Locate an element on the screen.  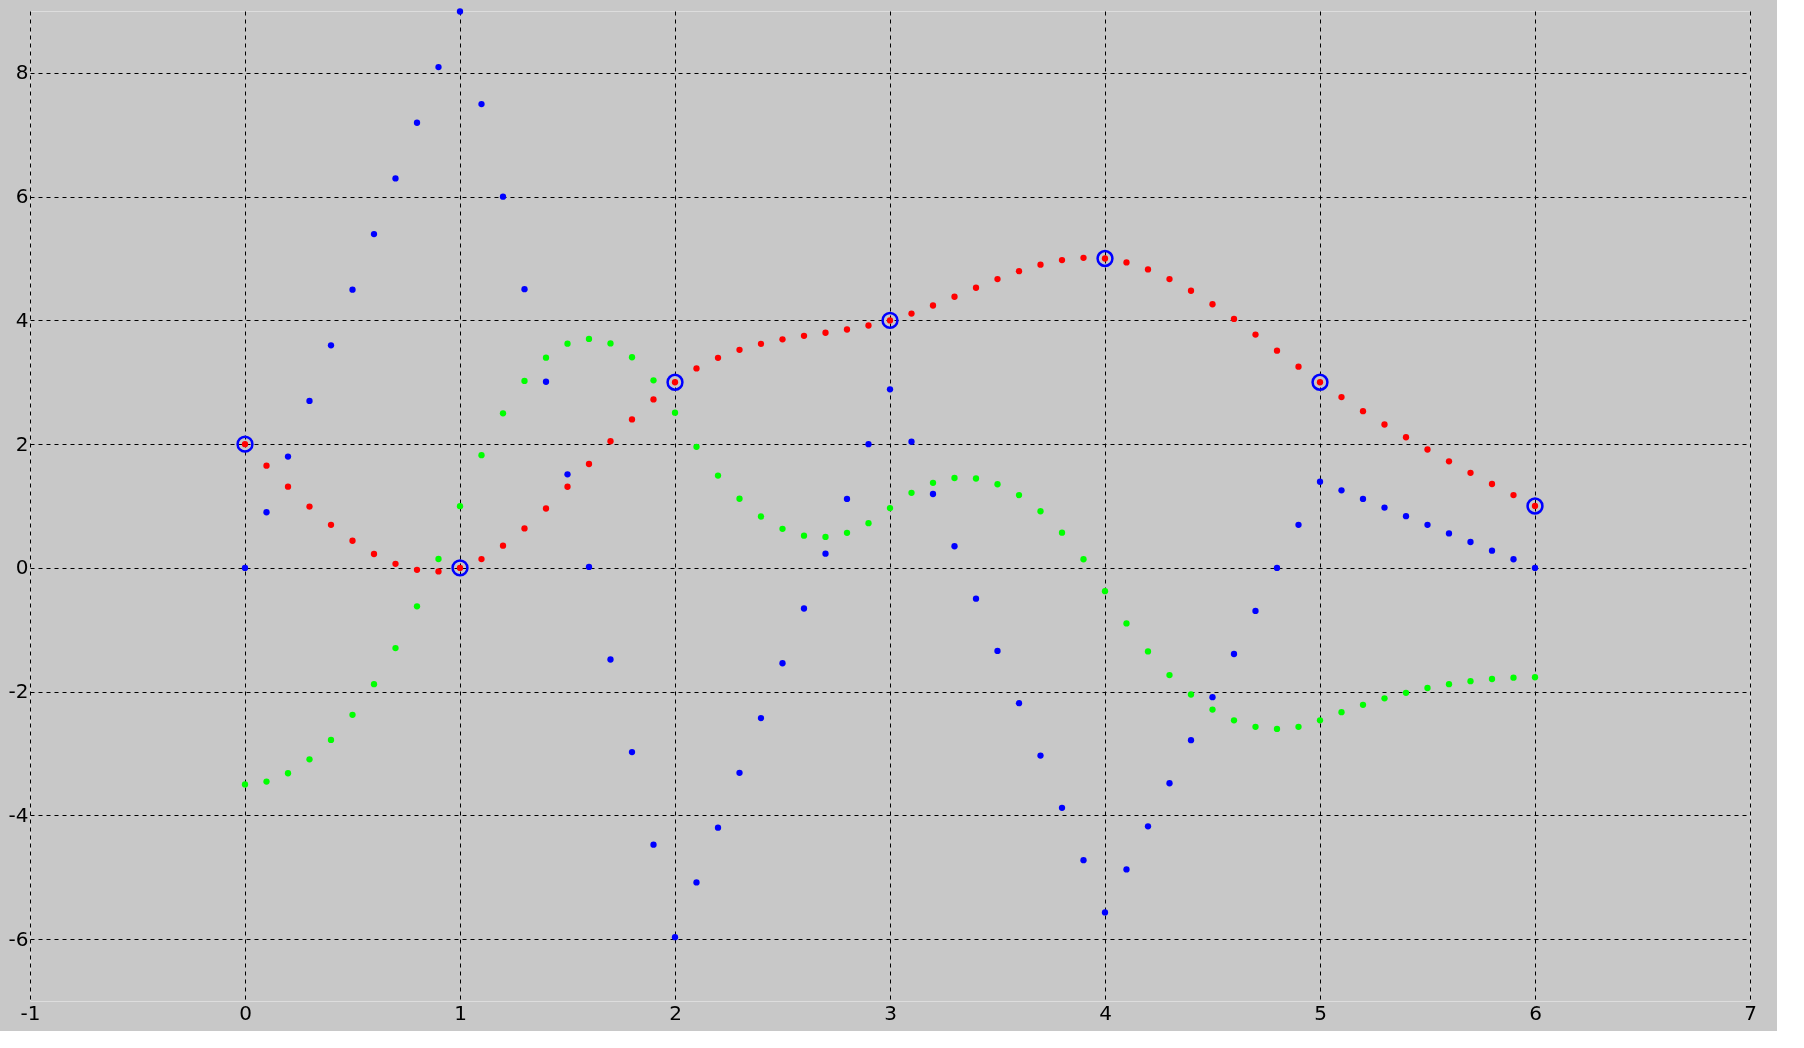
y-tick-label: -6 is located at coordinates (18, 938).